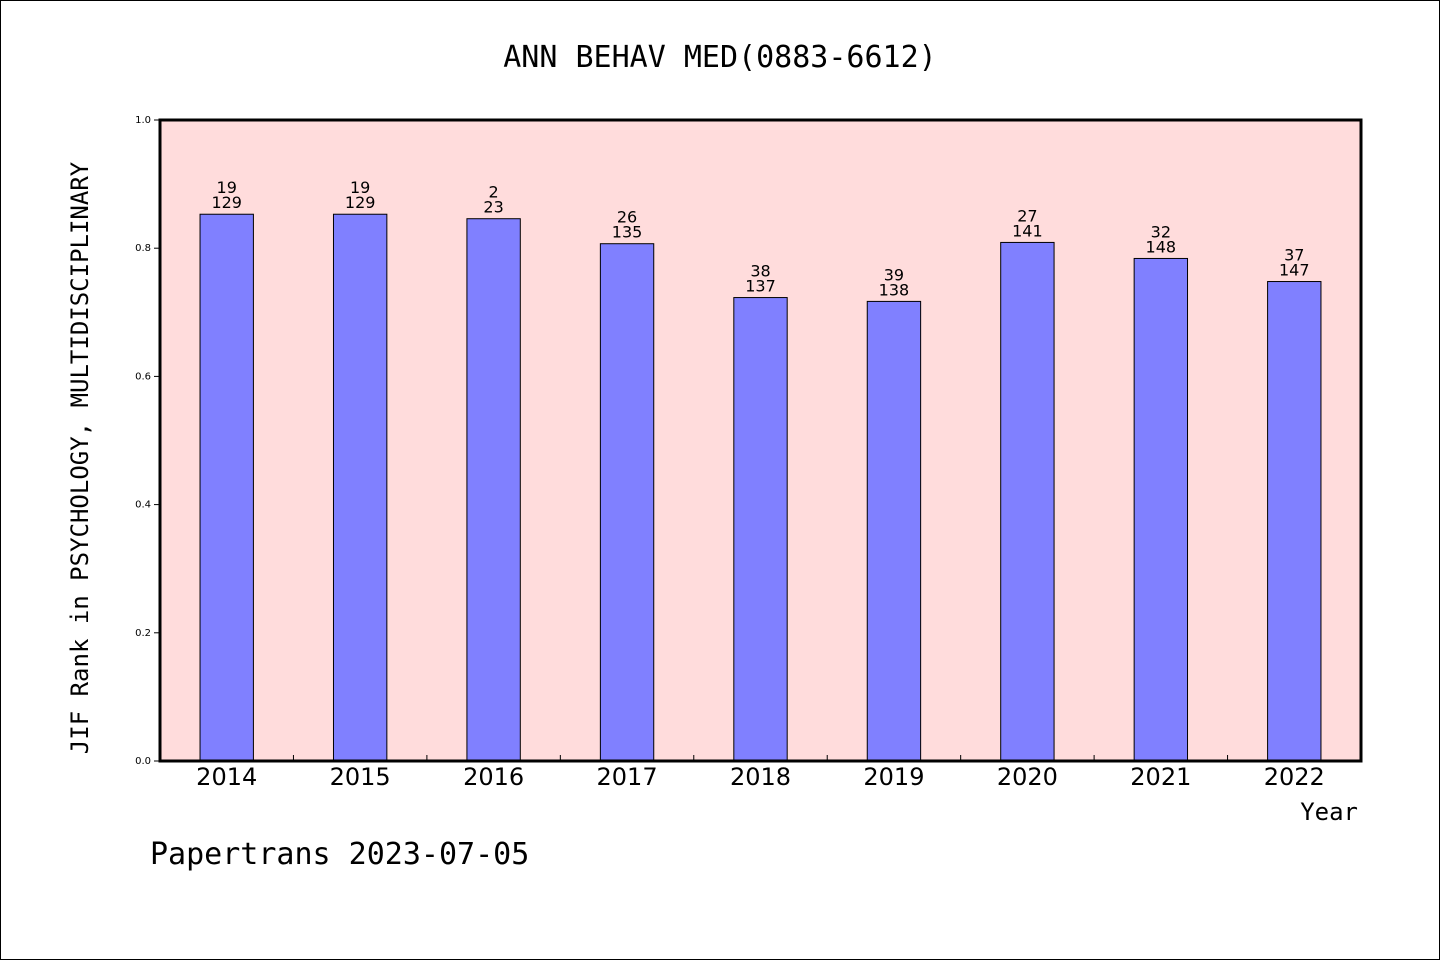  Describe the element at coordinates (1027, 777) in the screenshot. I see `x-tick-label: 2020` at that location.